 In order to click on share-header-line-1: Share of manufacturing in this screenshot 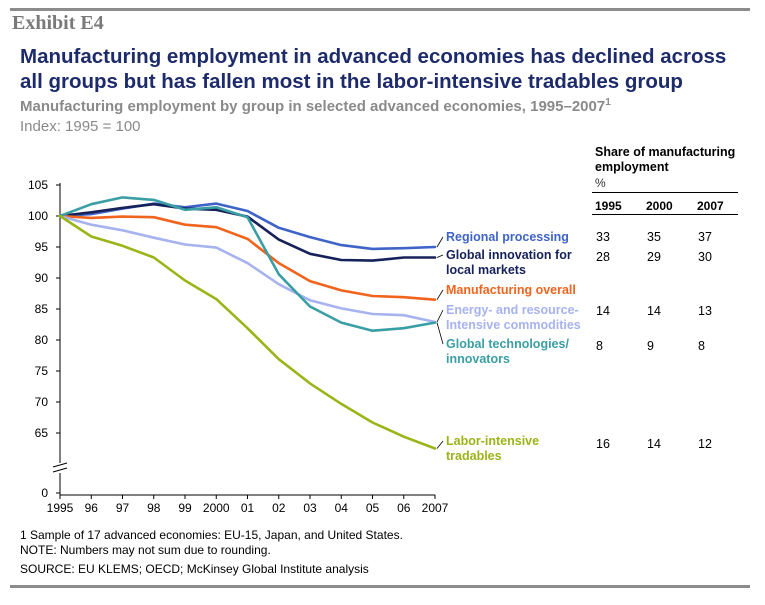, I will do `click(665, 152)`.